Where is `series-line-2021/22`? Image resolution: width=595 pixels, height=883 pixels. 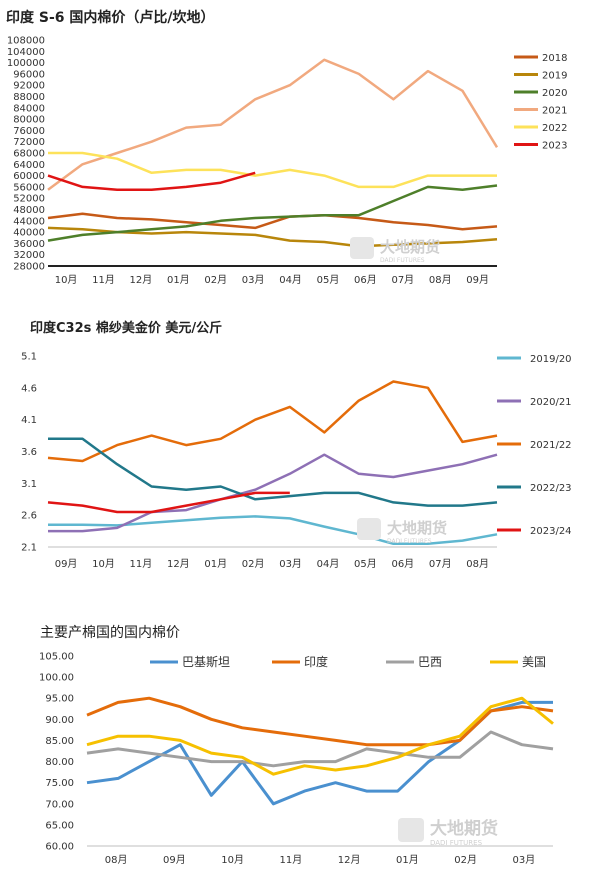
series-line-2021/22 is located at coordinates (272, 421).